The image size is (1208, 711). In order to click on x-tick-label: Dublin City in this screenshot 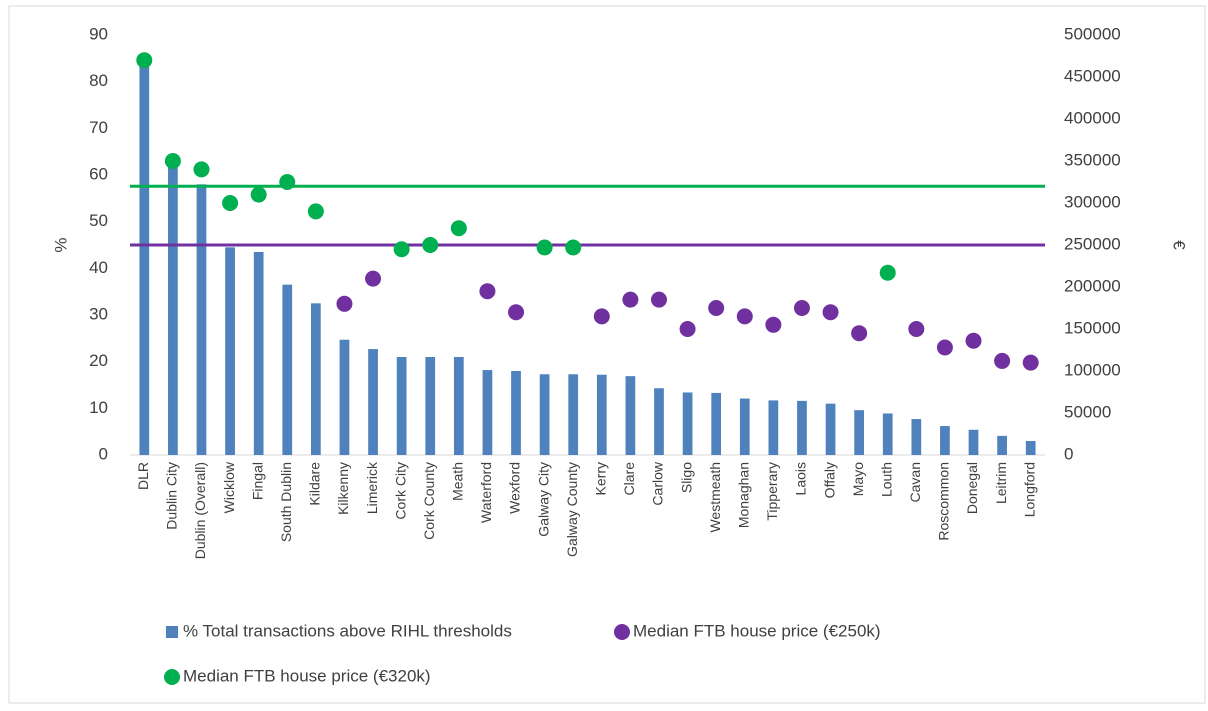, I will do `click(172, 496)`.